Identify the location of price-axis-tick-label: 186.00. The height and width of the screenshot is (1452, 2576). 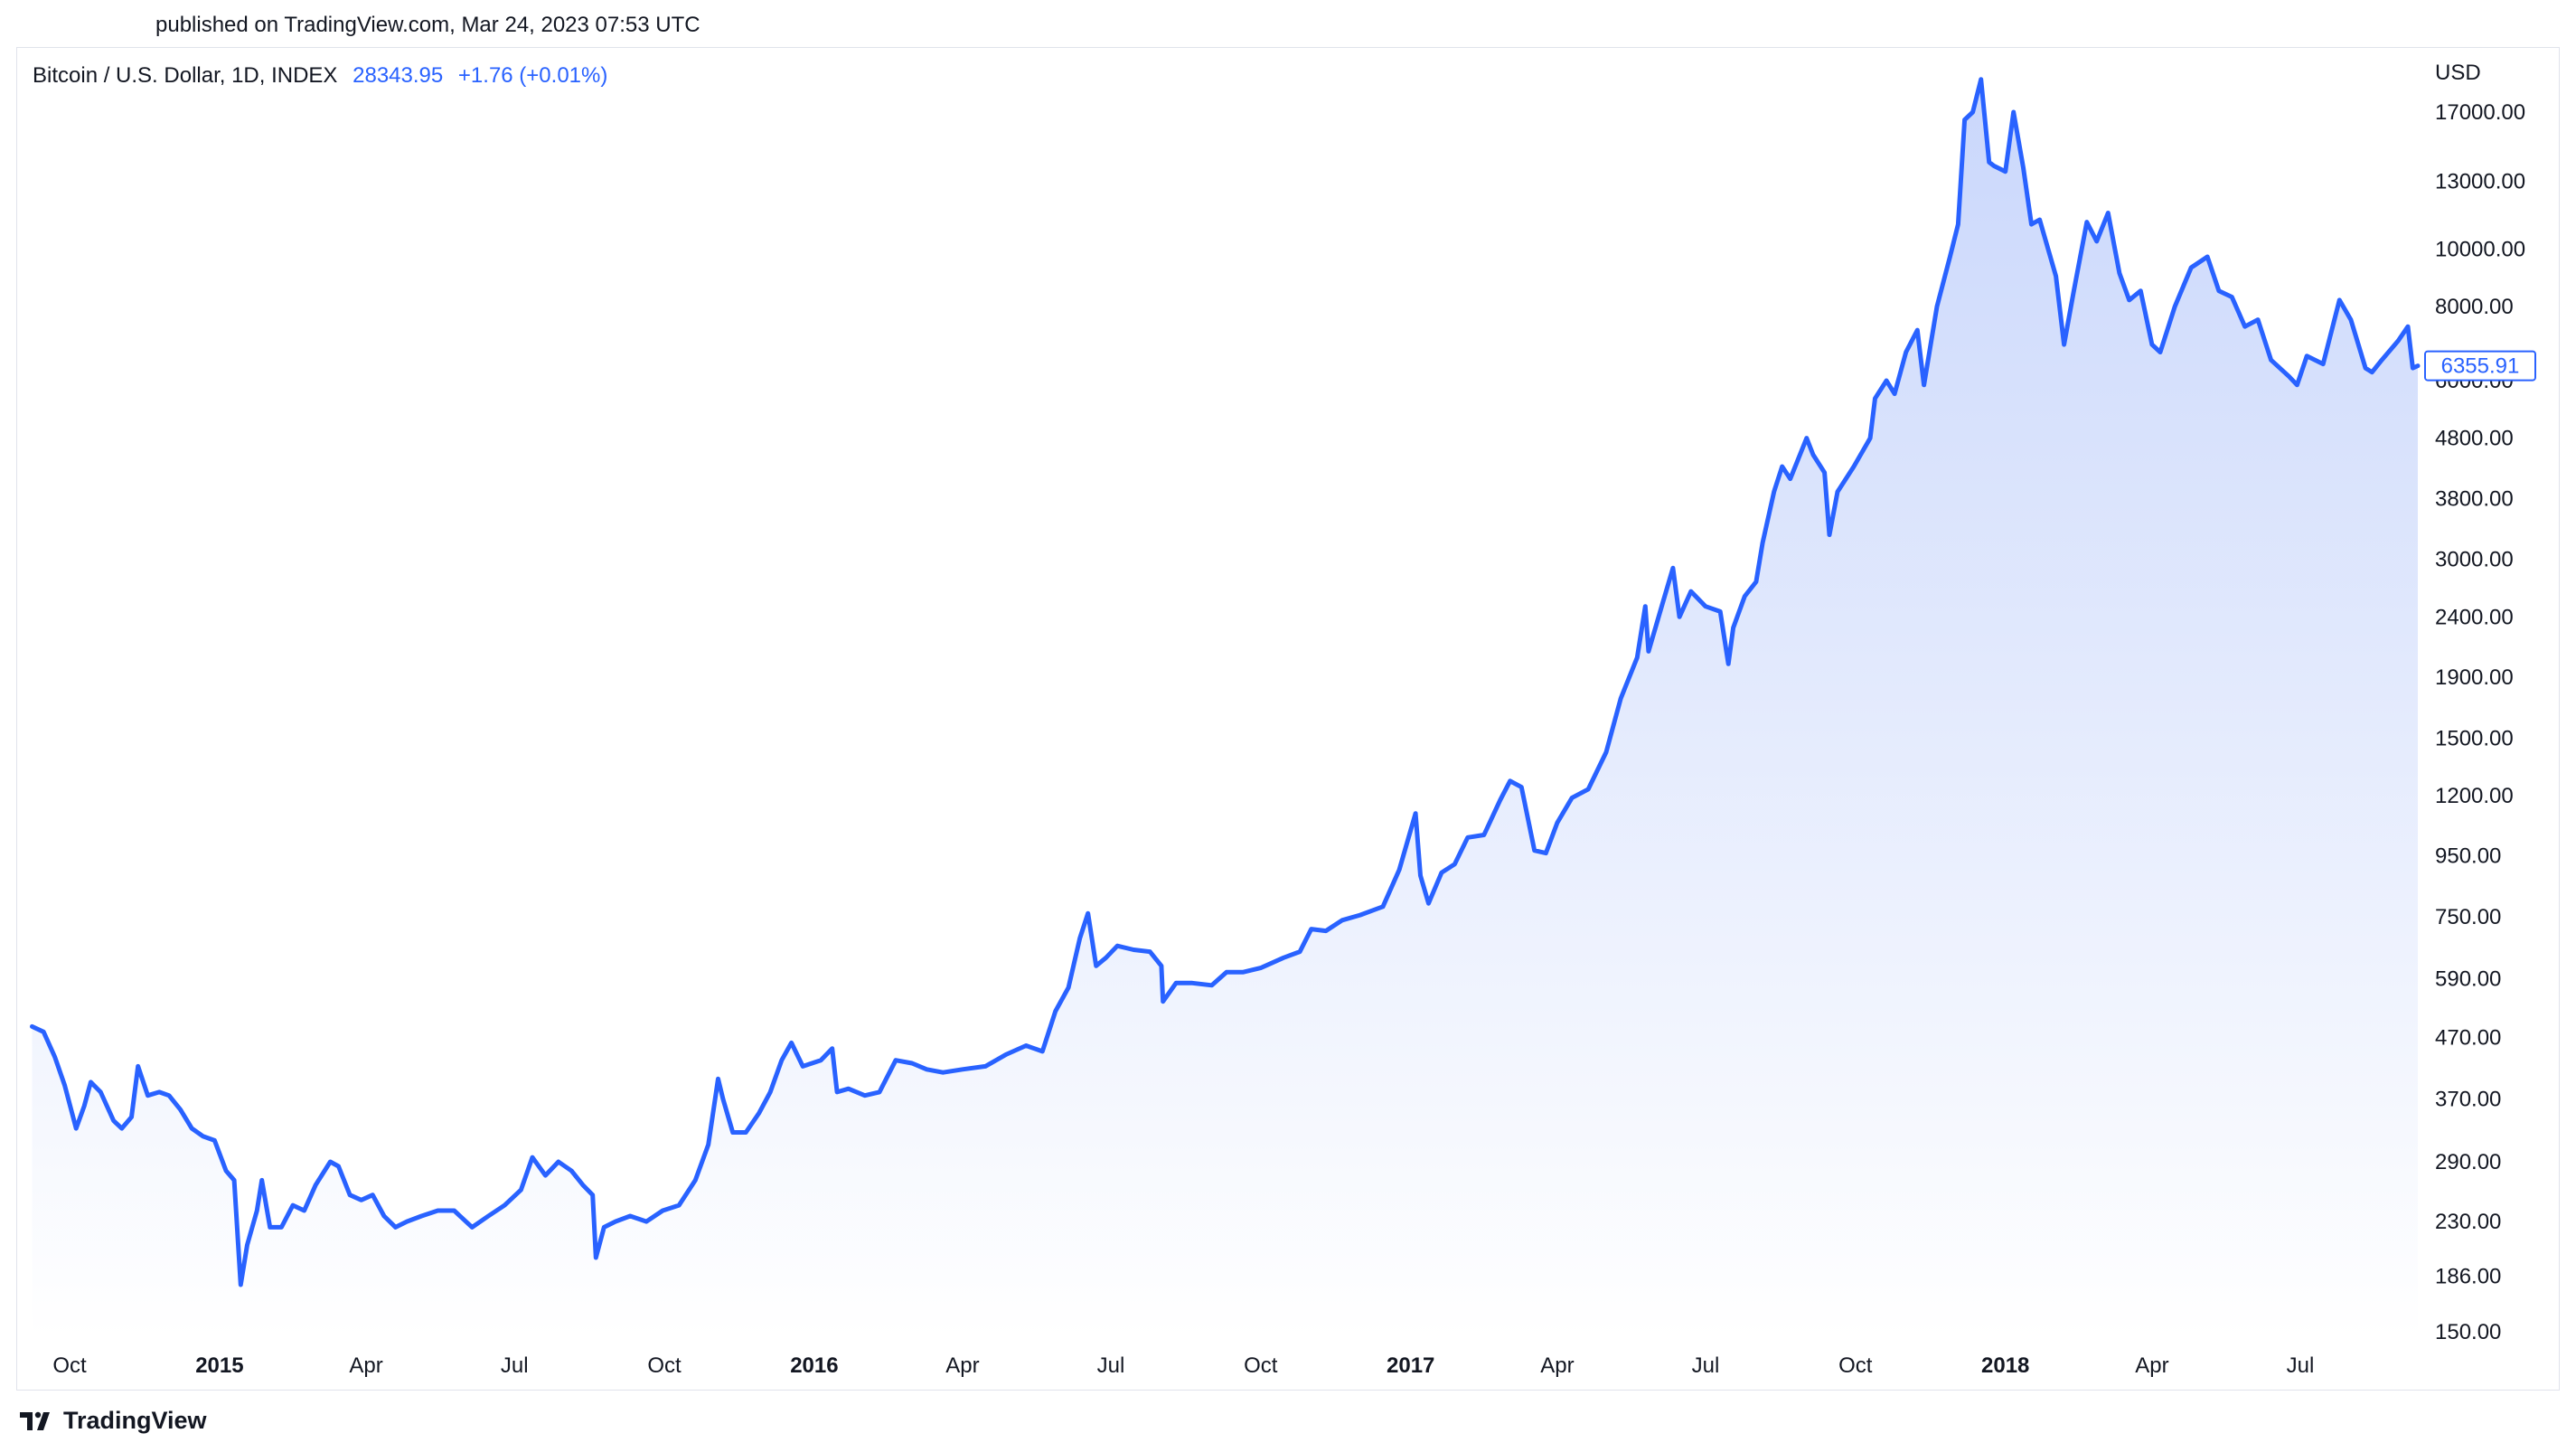
(2468, 1277).